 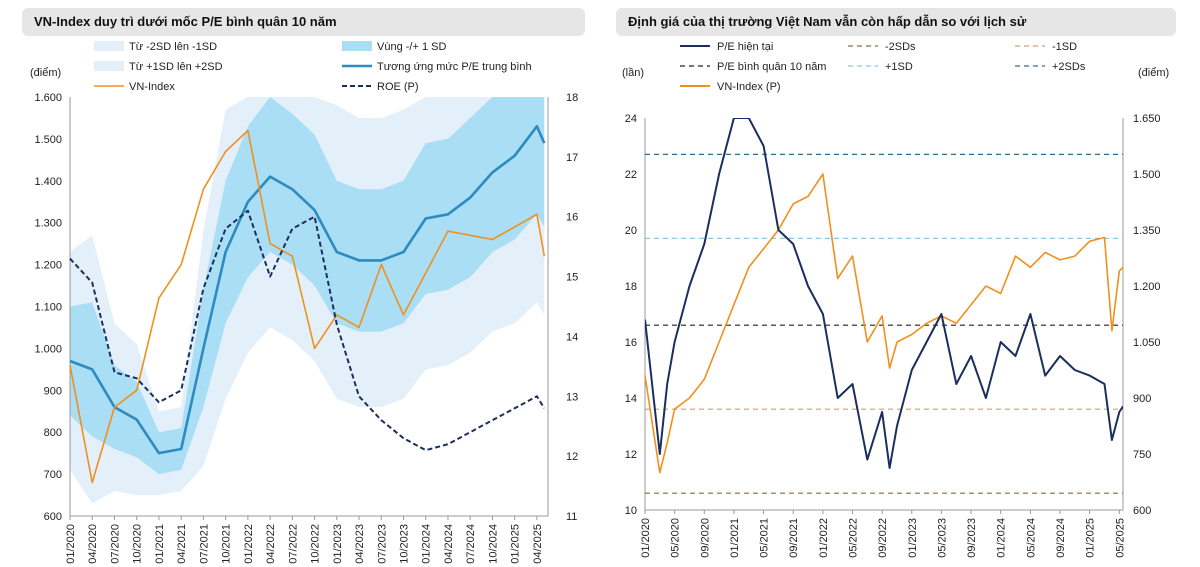 What do you see at coordinates (572, 218) in the screenshot?
I see `left-y2-tick: 16` at bounding box center [572, 218].